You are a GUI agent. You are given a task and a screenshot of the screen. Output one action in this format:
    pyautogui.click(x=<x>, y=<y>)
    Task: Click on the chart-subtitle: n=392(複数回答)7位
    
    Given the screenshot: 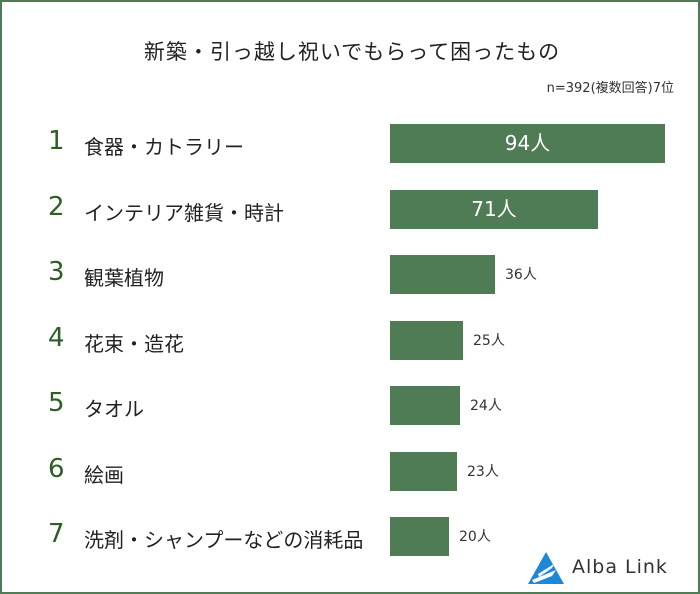 What is the action you would take?
    pyautogui.click(x=610, y=88)
    